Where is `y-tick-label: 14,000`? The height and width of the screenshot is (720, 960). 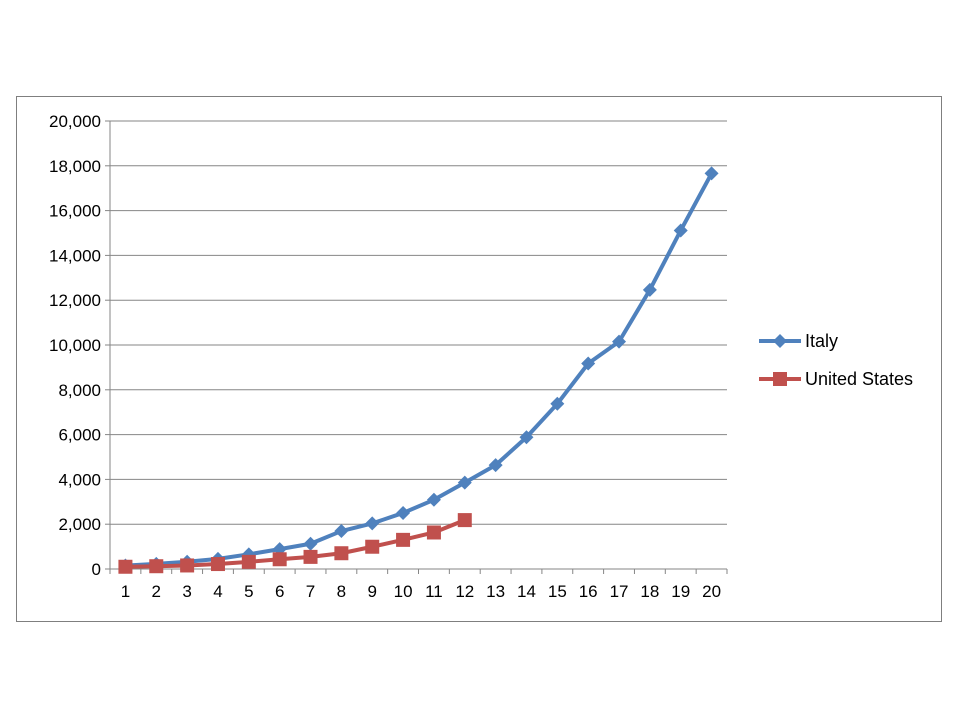 y-tick-label: 14,000 is located at coordinates (75, 255).